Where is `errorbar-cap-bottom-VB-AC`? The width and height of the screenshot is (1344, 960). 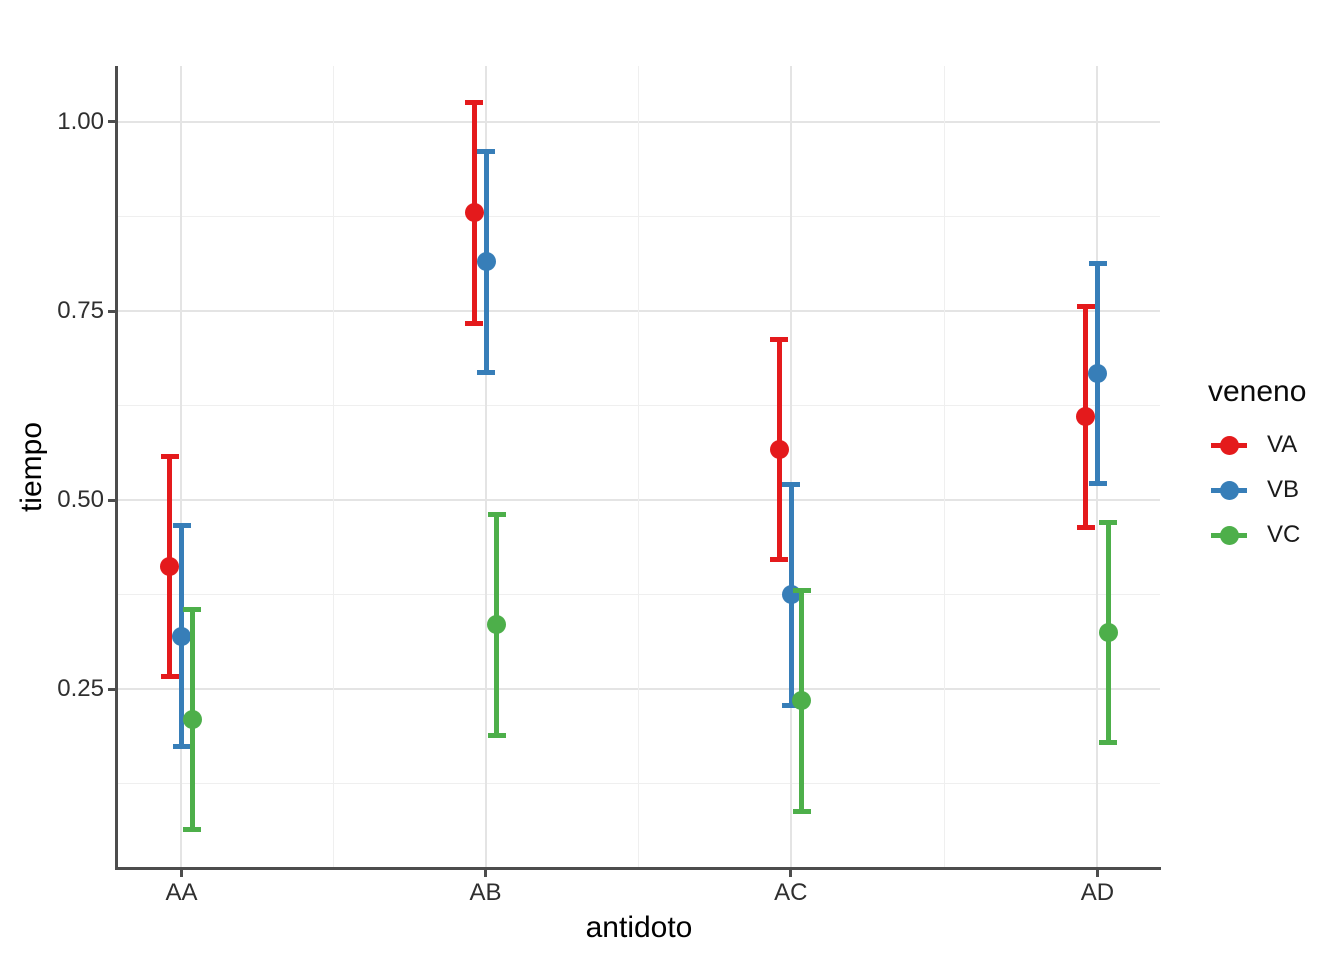 errorbar-cap-bottom-VB-AC is located at coordinates (791, 705).